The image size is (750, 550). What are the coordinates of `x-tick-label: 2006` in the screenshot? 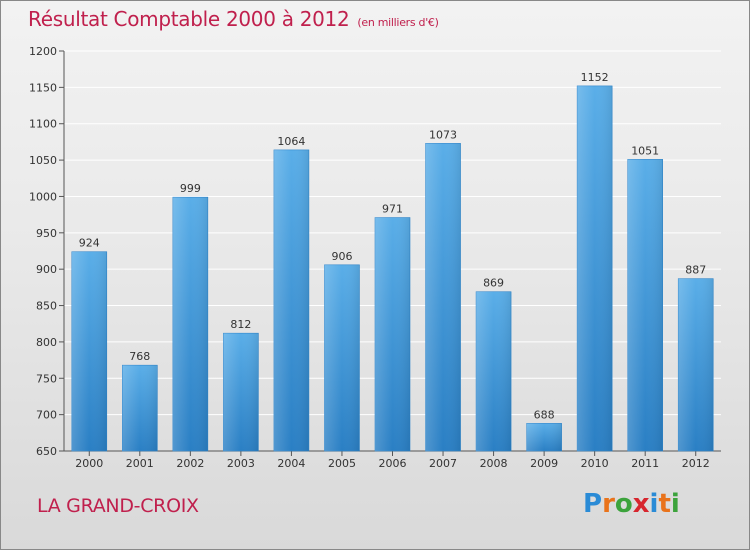 It's located at (393, 463).